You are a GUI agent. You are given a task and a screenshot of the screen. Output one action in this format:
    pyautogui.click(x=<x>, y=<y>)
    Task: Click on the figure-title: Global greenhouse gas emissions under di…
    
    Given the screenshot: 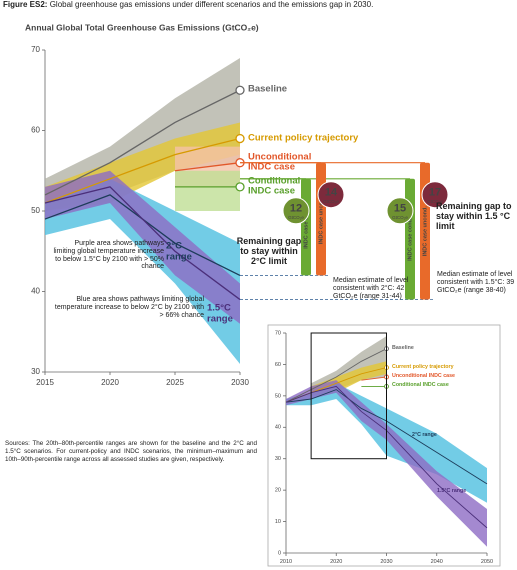 What is the action you would take?
    pyautogui.click(x=211, y=4)
    